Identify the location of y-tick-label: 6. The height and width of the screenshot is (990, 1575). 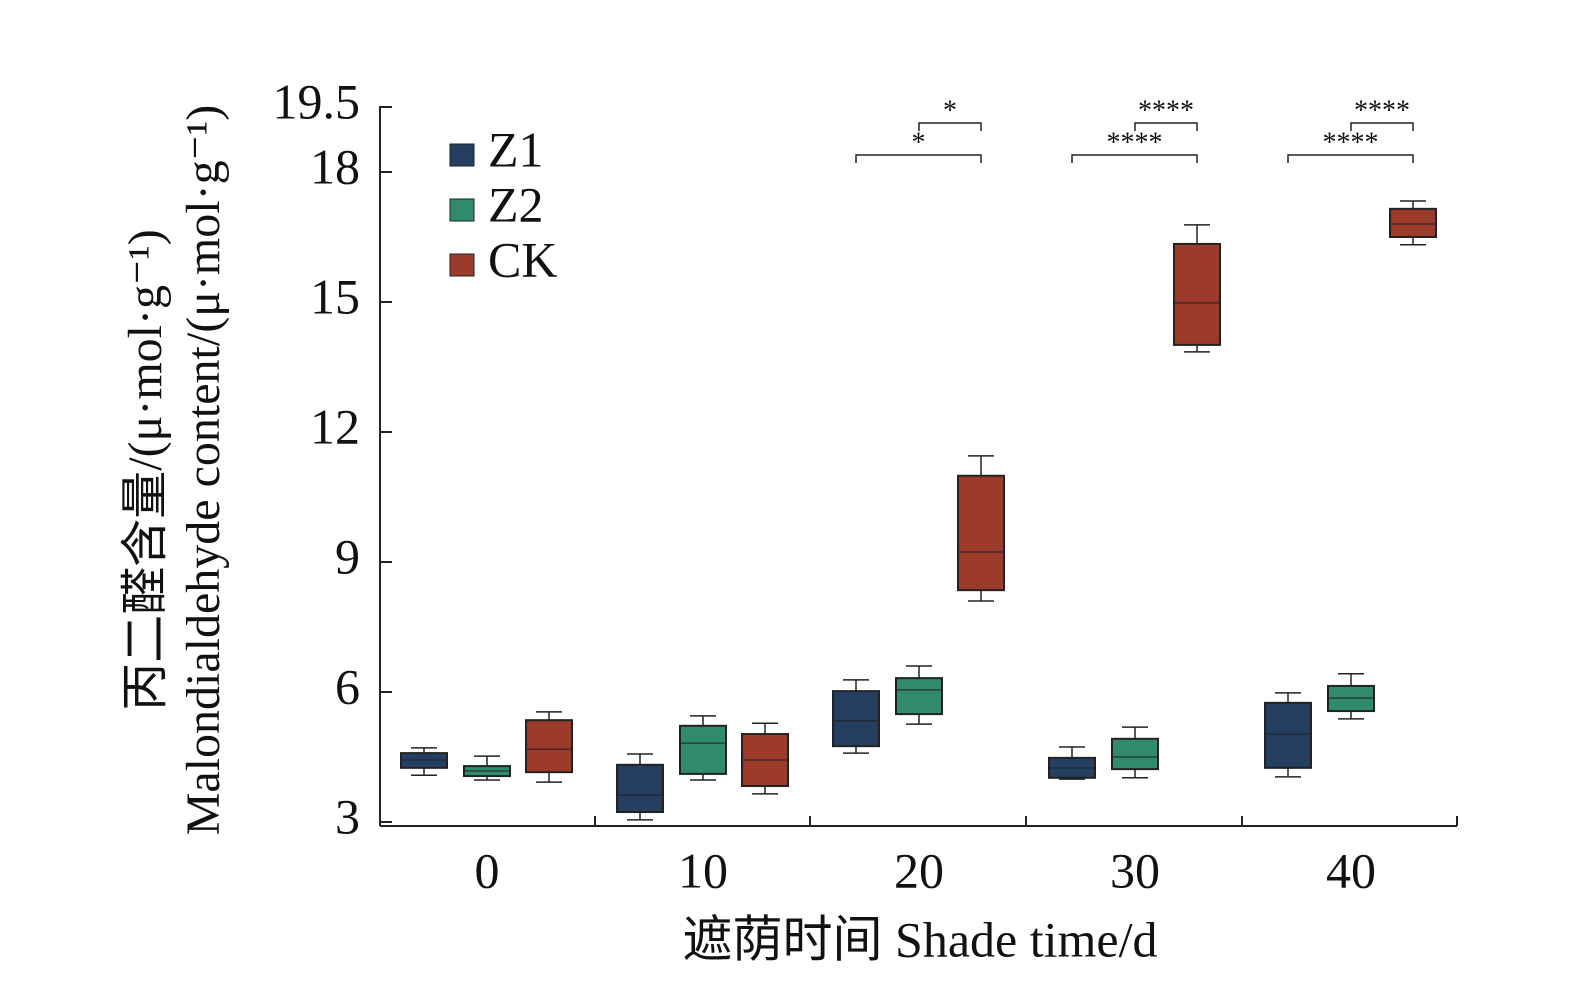
(347, 686).